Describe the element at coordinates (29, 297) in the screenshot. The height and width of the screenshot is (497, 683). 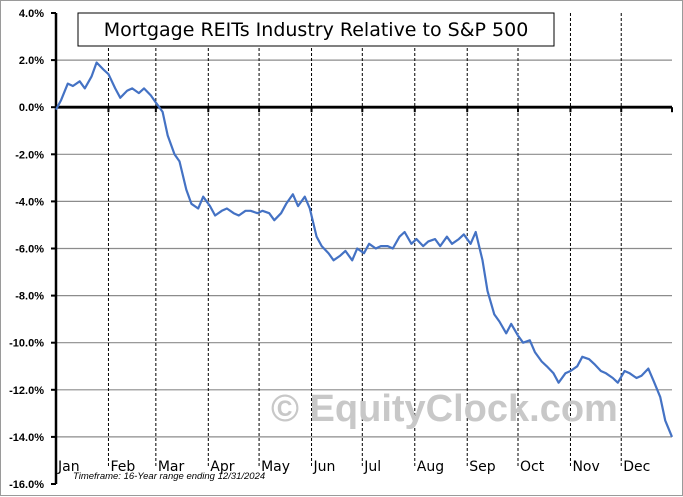
I see `y-tick-label: -8.0%` at that location.